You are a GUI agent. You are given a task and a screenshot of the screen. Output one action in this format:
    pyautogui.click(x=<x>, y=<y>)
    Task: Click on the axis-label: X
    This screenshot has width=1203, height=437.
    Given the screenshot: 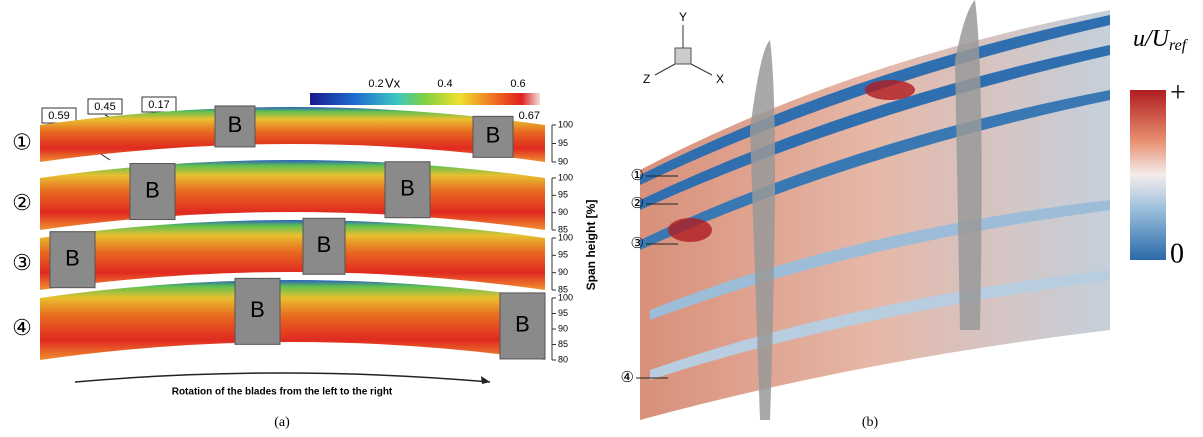 What is the action you would take?
    pyautogui.click(x=720, y=79)
    